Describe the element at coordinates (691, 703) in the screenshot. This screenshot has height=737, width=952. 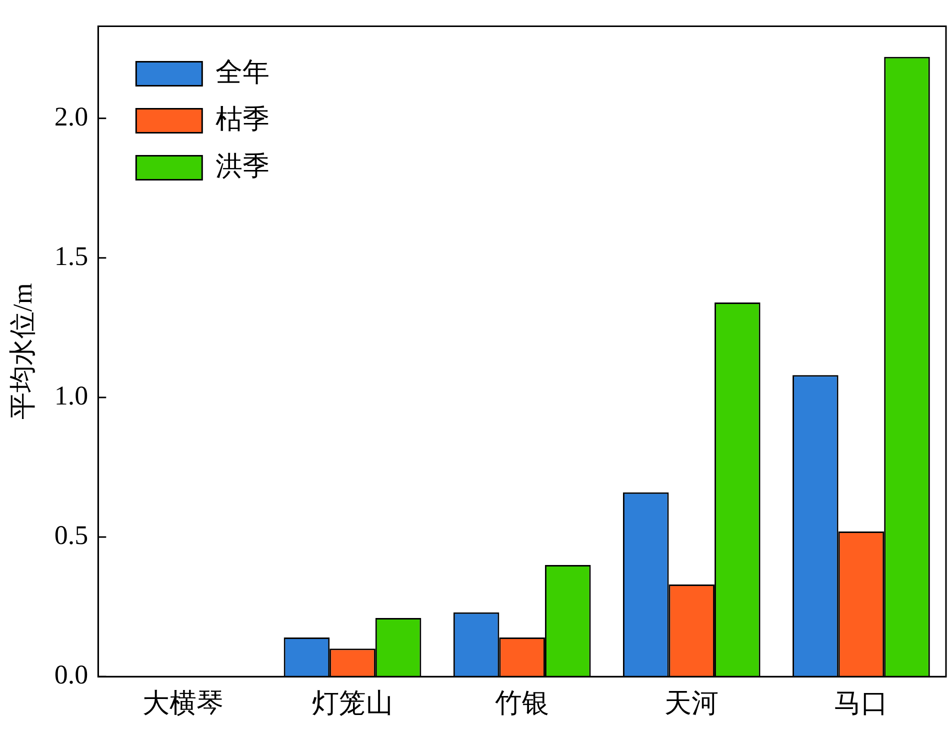
I see `x-tick-label: 天河` at that location.